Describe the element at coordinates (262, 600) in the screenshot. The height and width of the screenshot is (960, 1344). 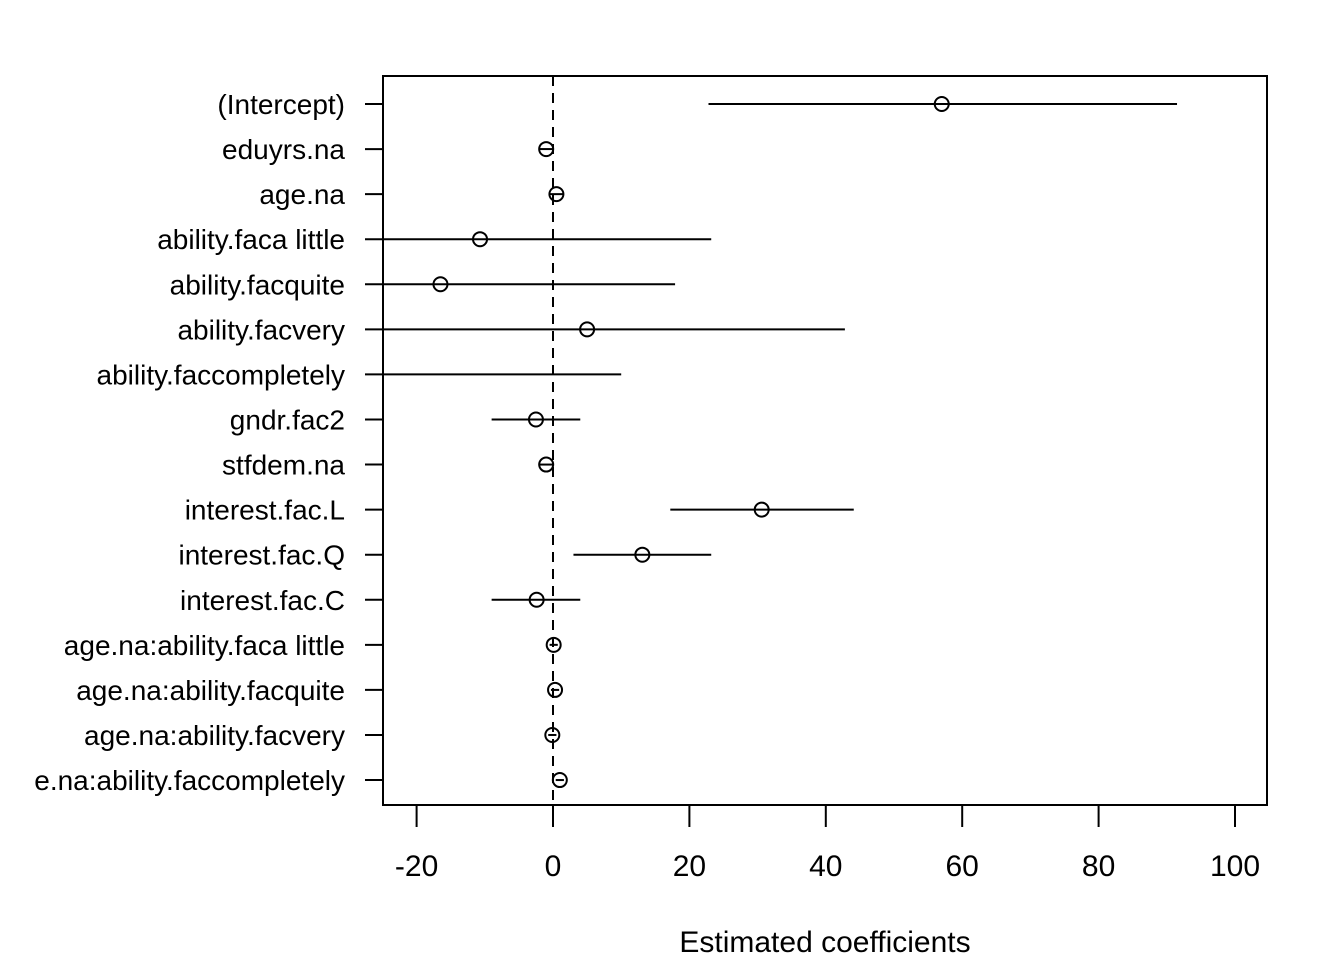
I see `y-tick-label: interest.fac.C` at that location.